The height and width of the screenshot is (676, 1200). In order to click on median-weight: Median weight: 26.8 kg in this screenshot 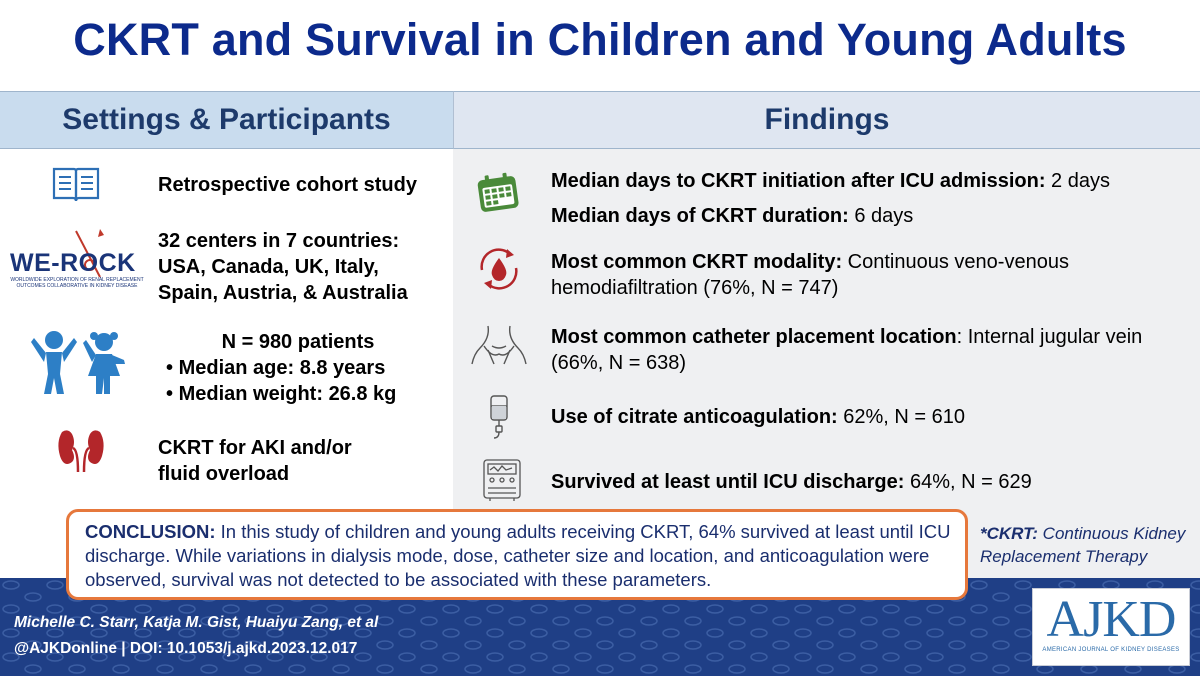, I will do `click(281, 394)`.